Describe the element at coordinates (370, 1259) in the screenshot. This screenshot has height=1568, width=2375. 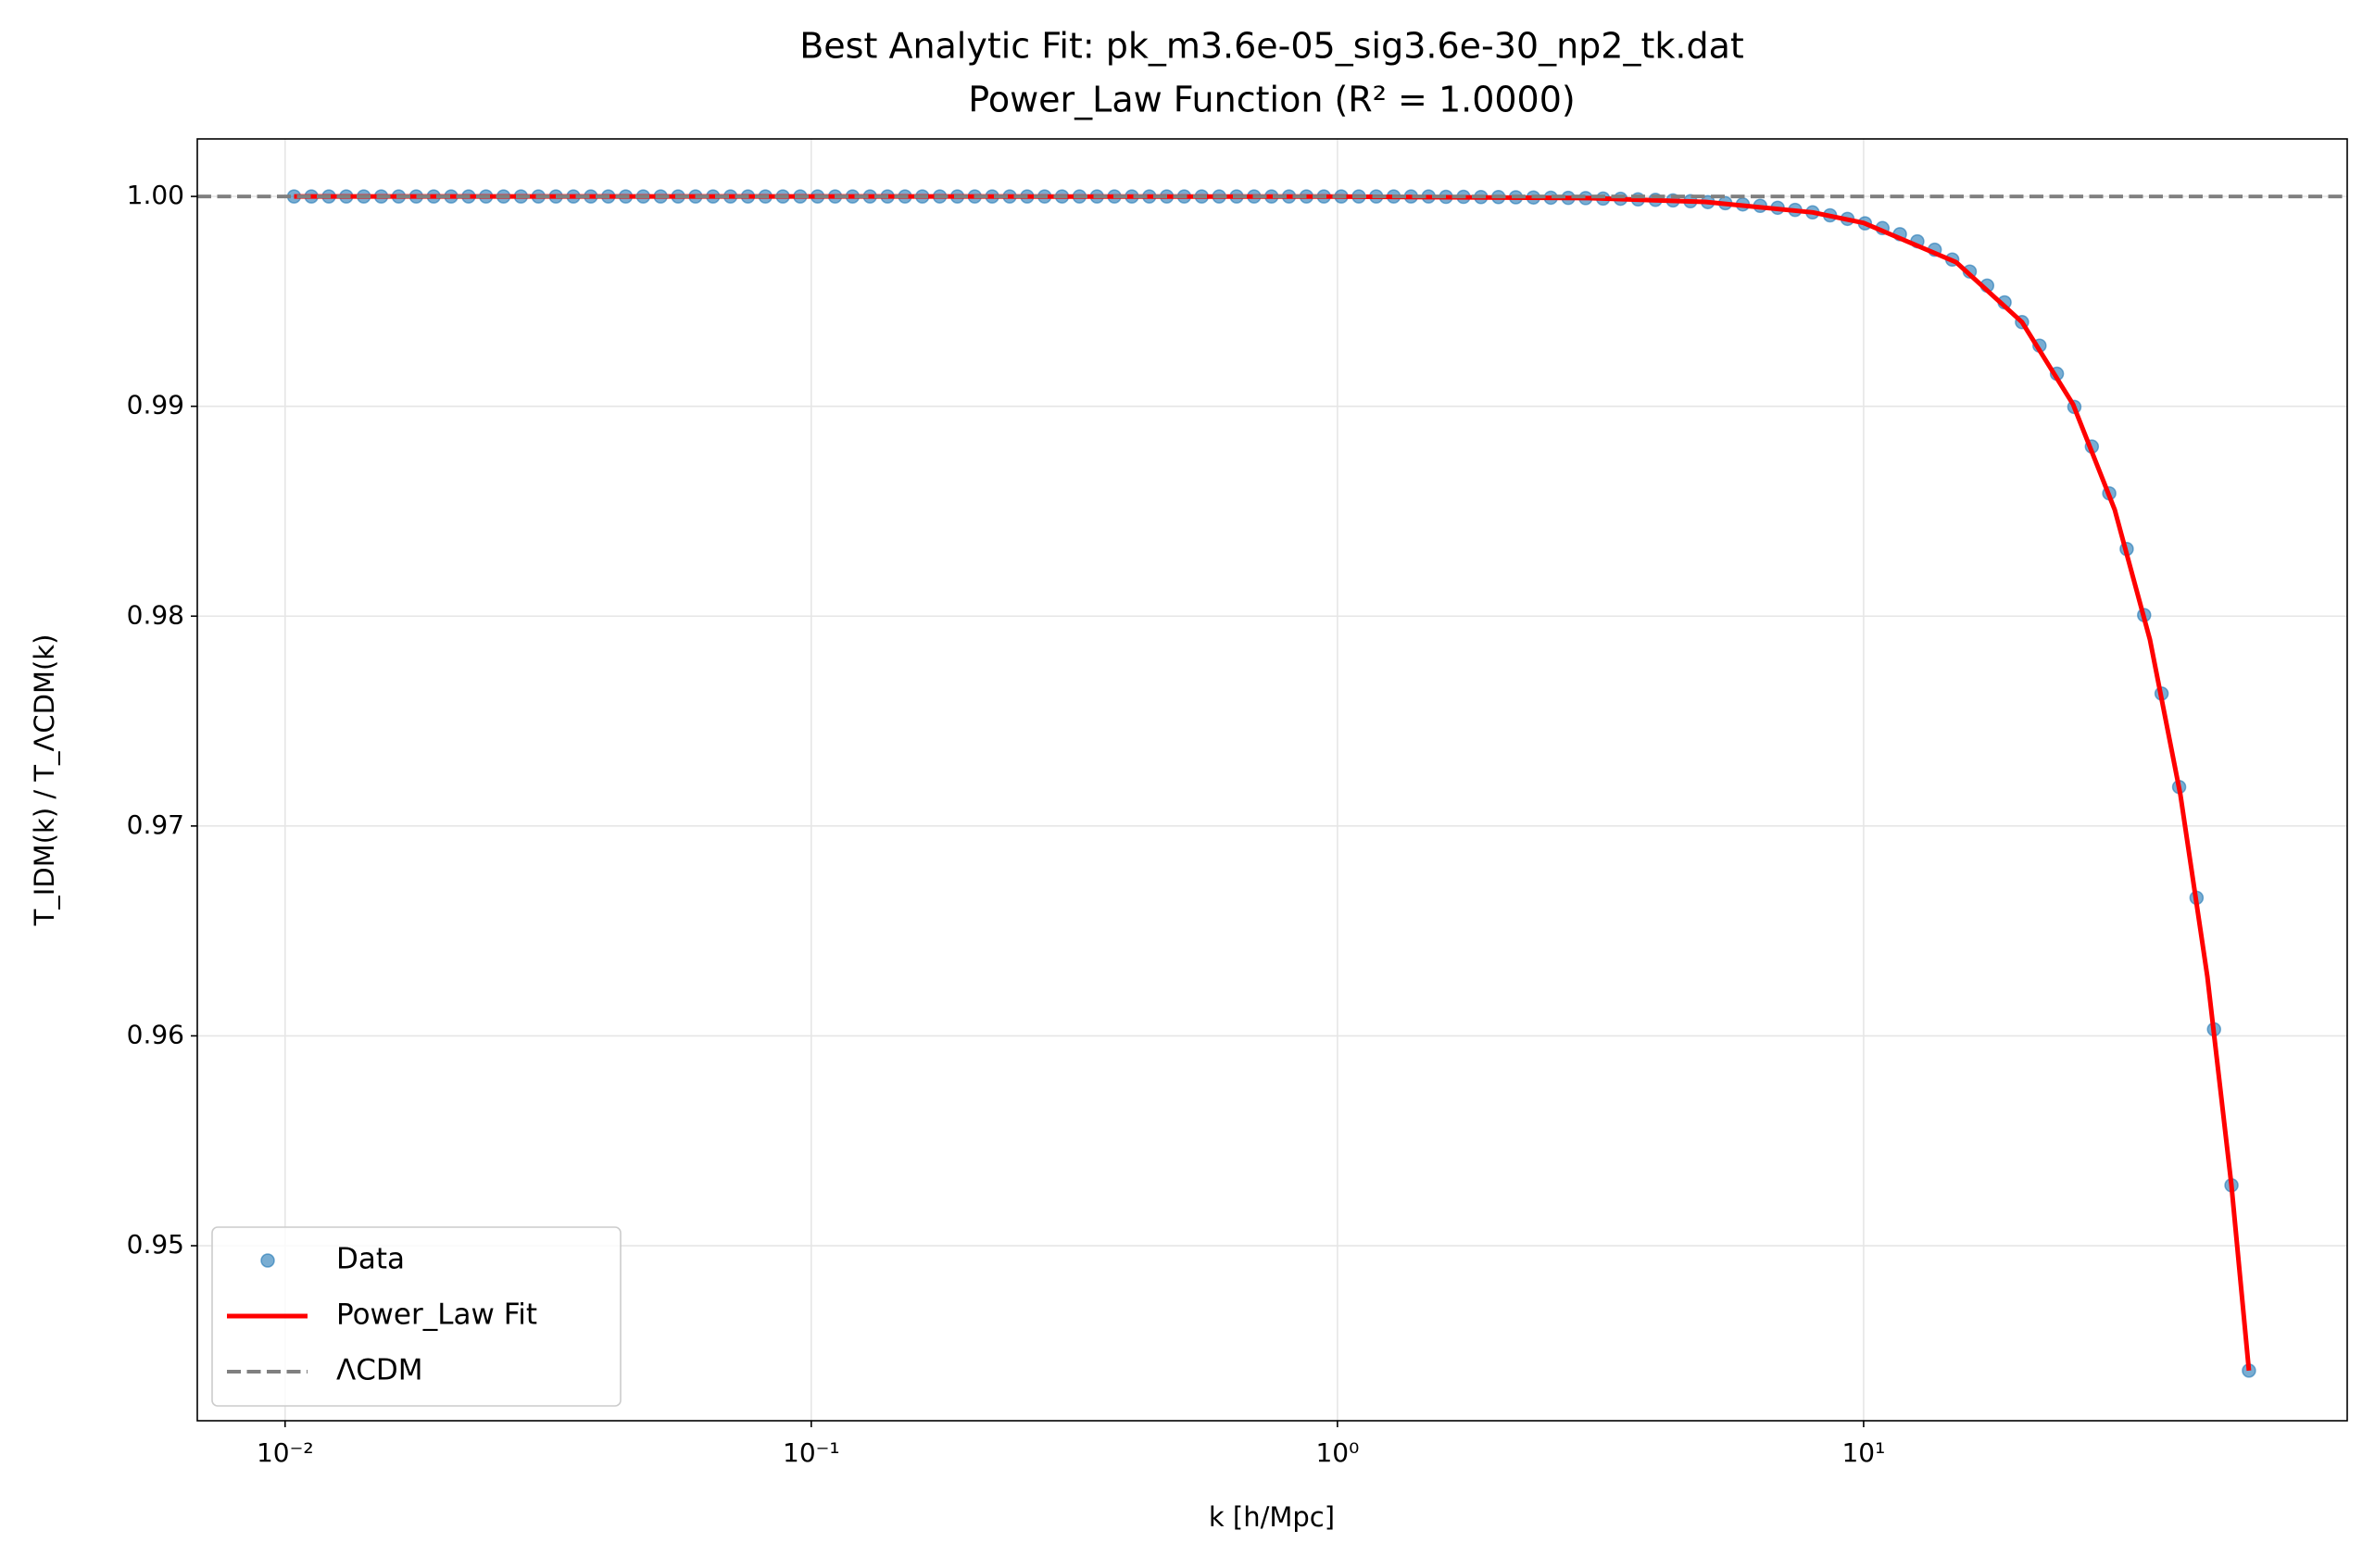
I see `legend-label: Data` at that location.